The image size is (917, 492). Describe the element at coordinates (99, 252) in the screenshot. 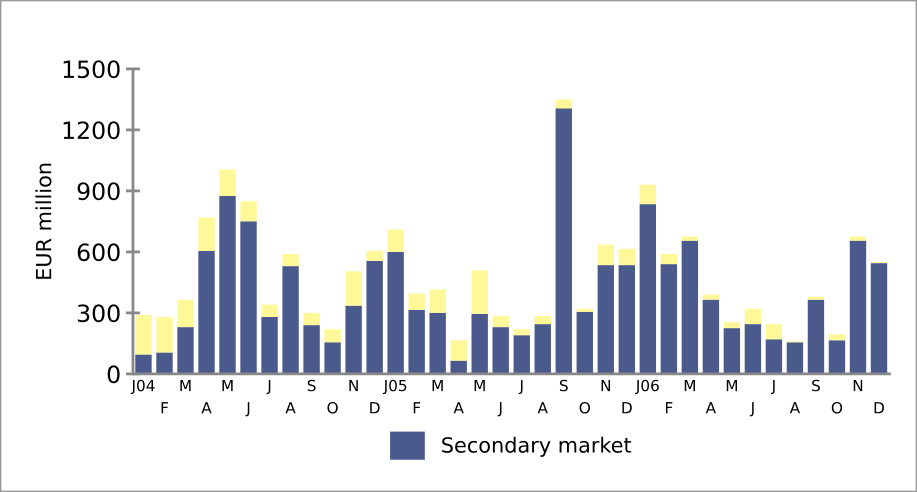

I see `y-tick-label: 600` at that location.